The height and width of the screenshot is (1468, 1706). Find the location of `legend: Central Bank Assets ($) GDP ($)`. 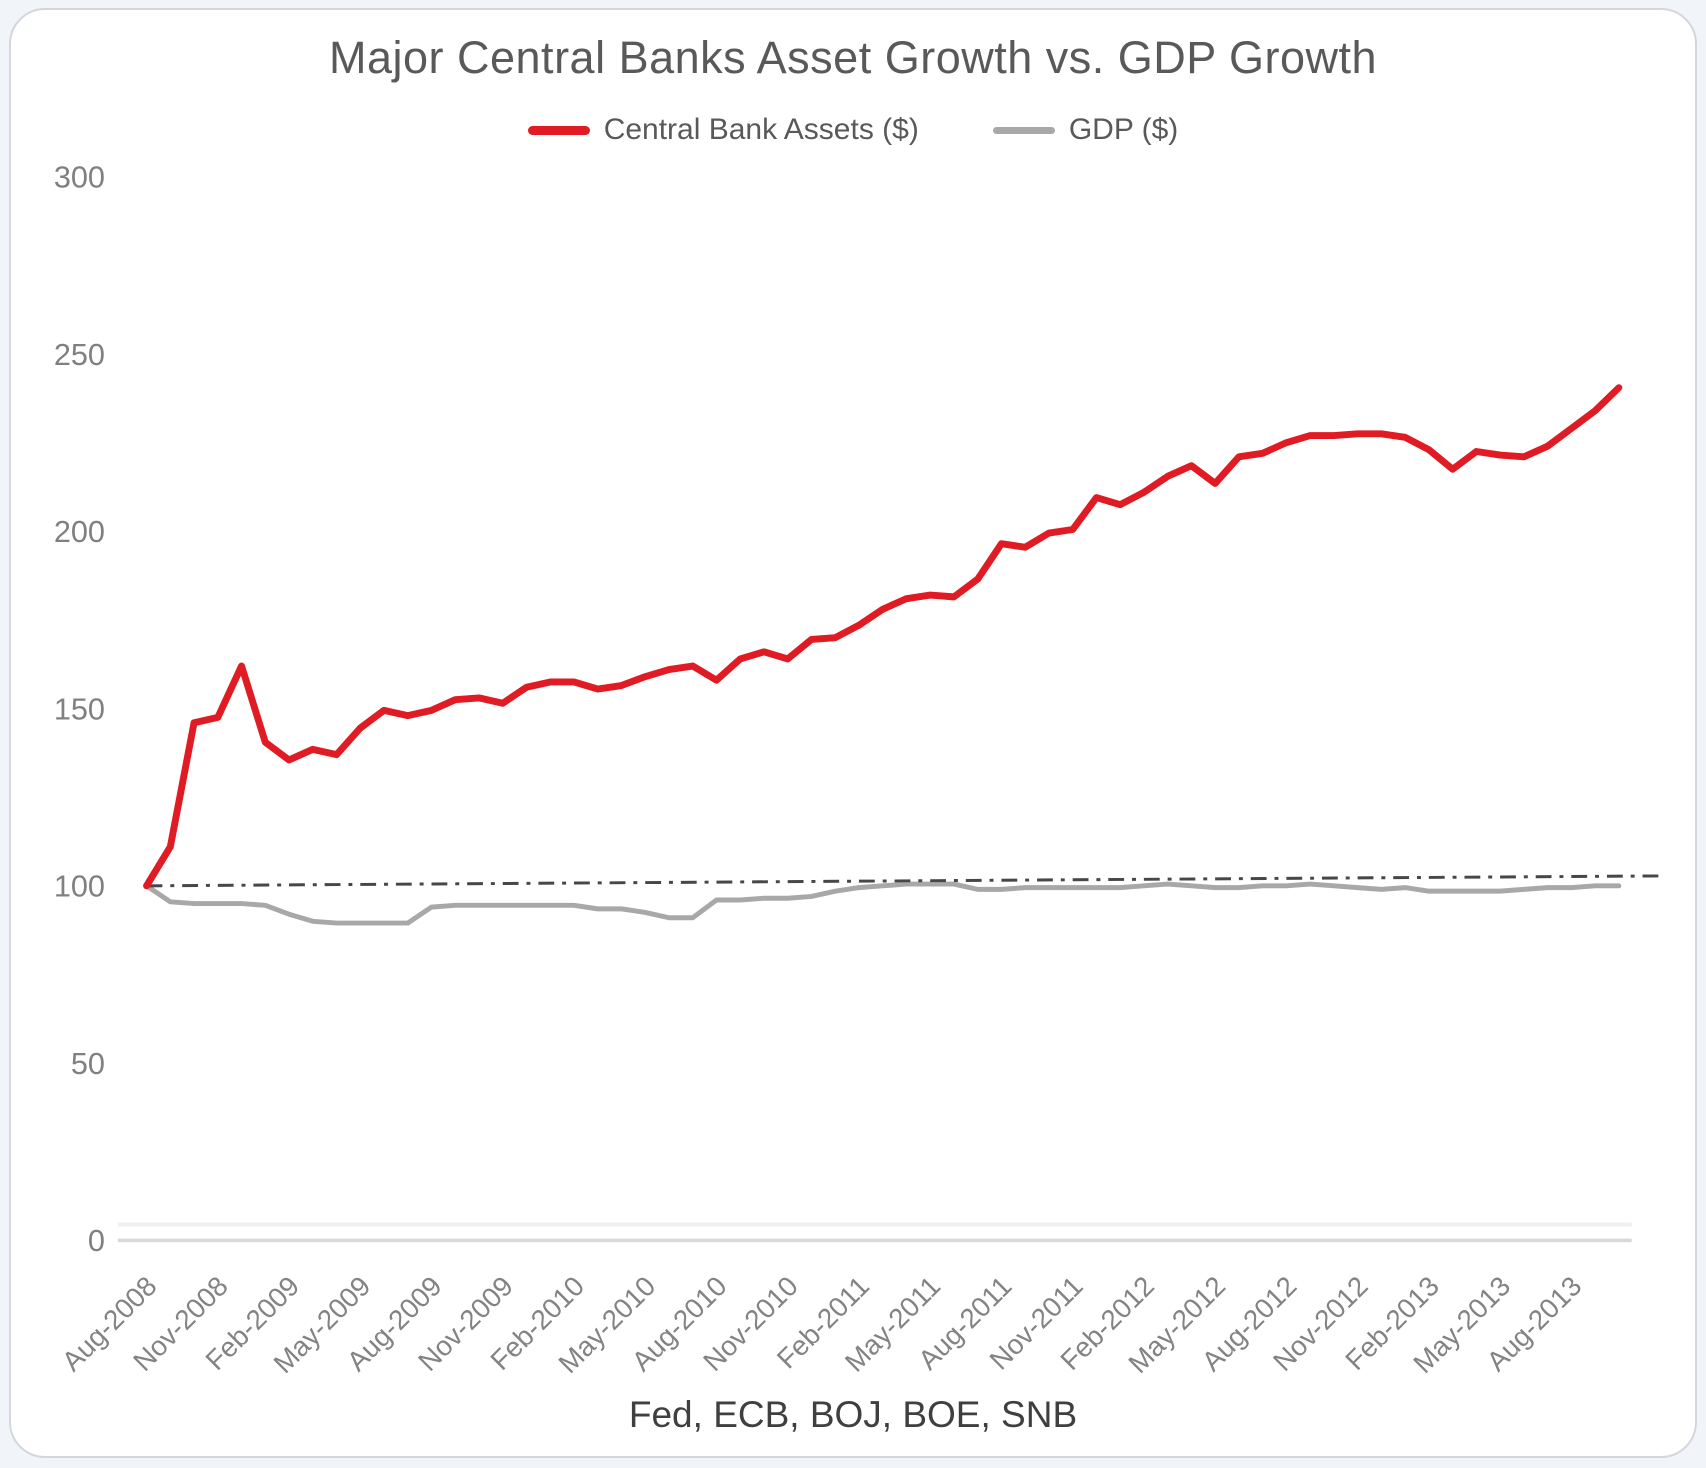

legend: Central Bank Assets ($) GDP ($) is located at coordinates (853, 130).